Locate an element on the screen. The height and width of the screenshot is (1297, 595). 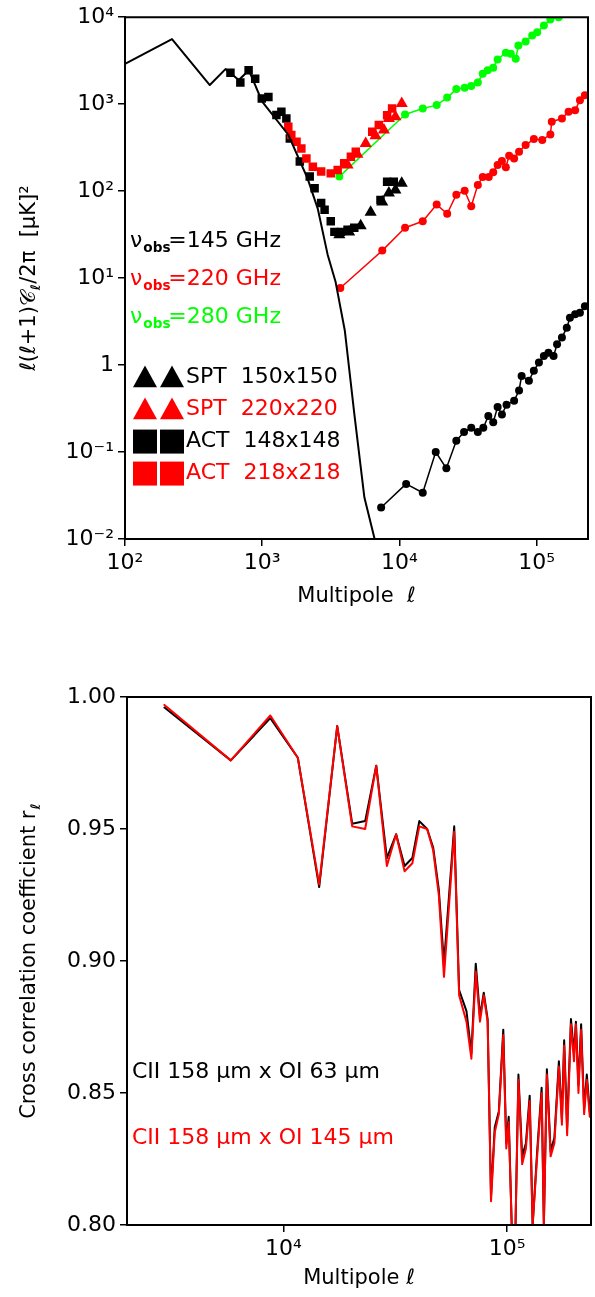
y-axis-title: Cross correlation coefficient rℓ is located at coordinates (29, 961).